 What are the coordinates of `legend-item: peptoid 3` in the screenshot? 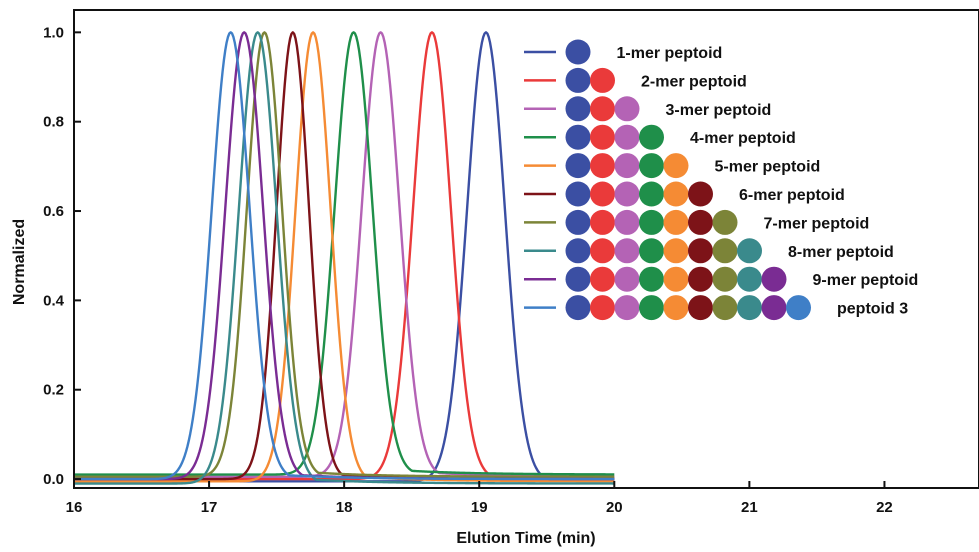 It's located at (716, 308).